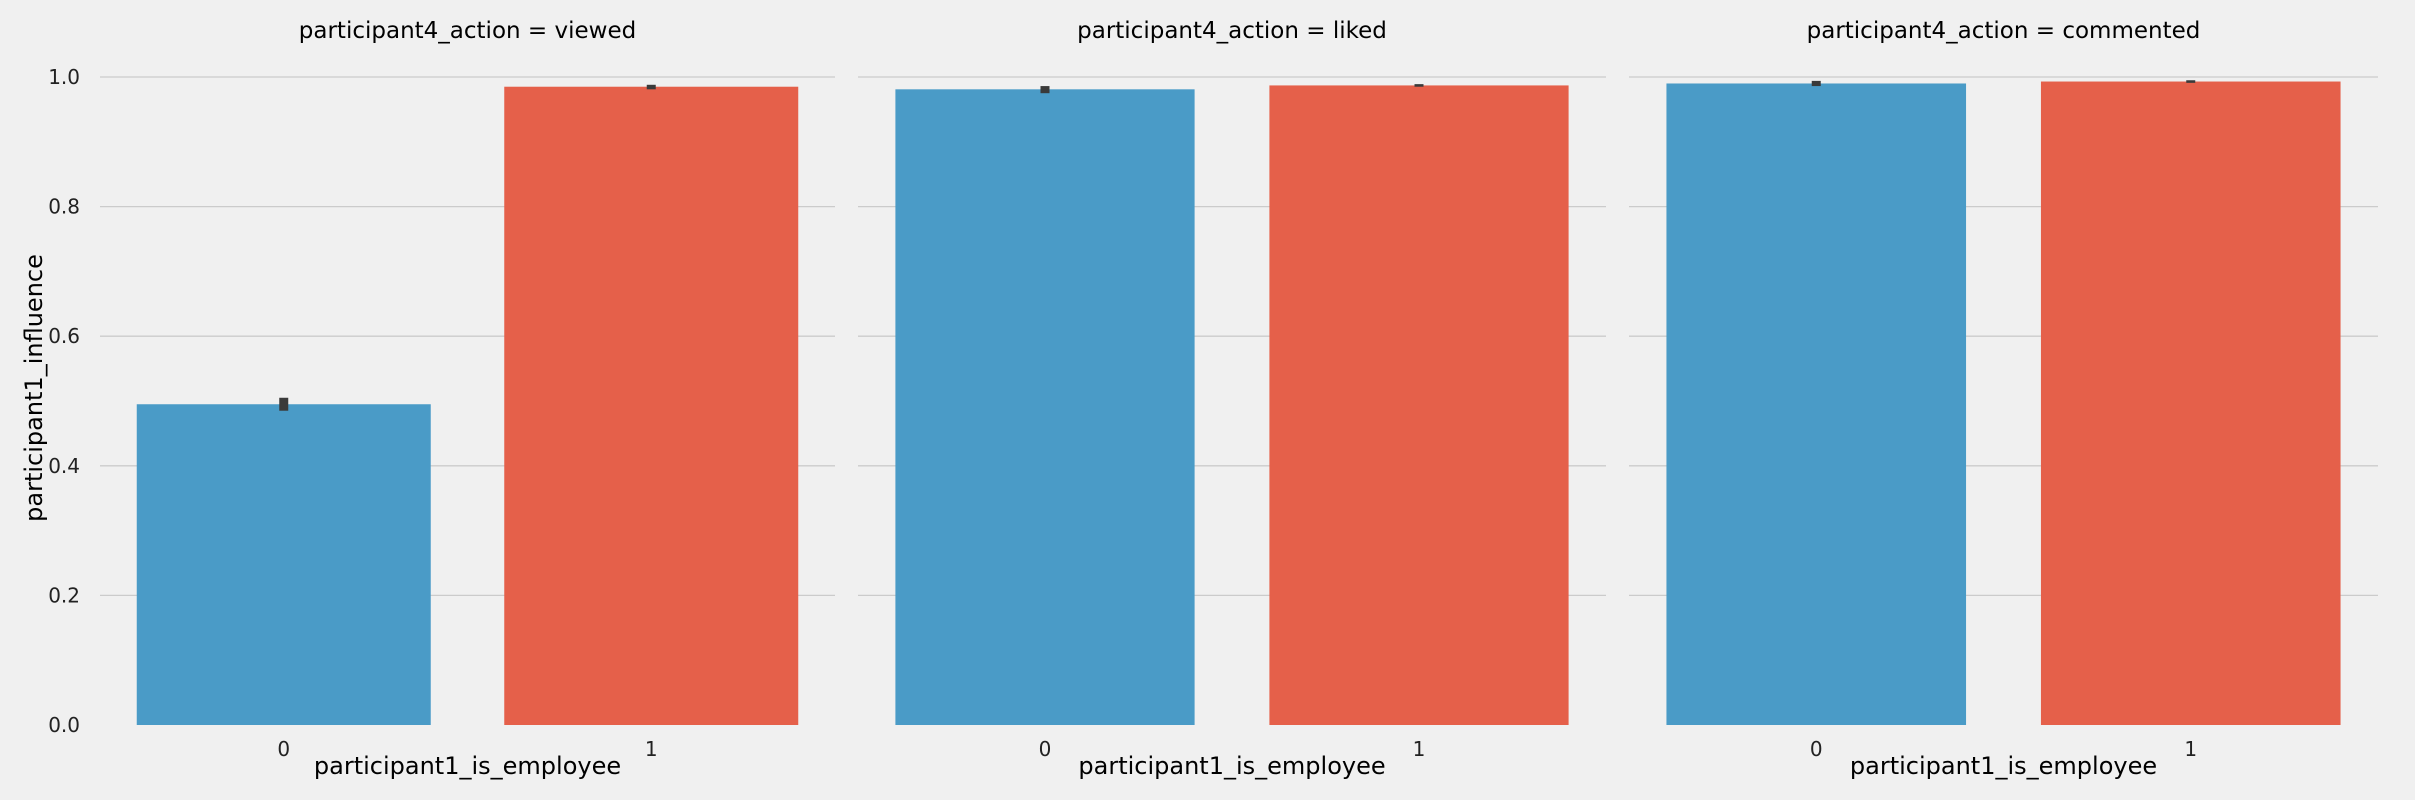 The height and width of the screenshot is (800, 2415). What do you see at coordinates (64, 77) in the screenshot?
I see `y-tick-label: 1.0` at bounding box center [64, 77].